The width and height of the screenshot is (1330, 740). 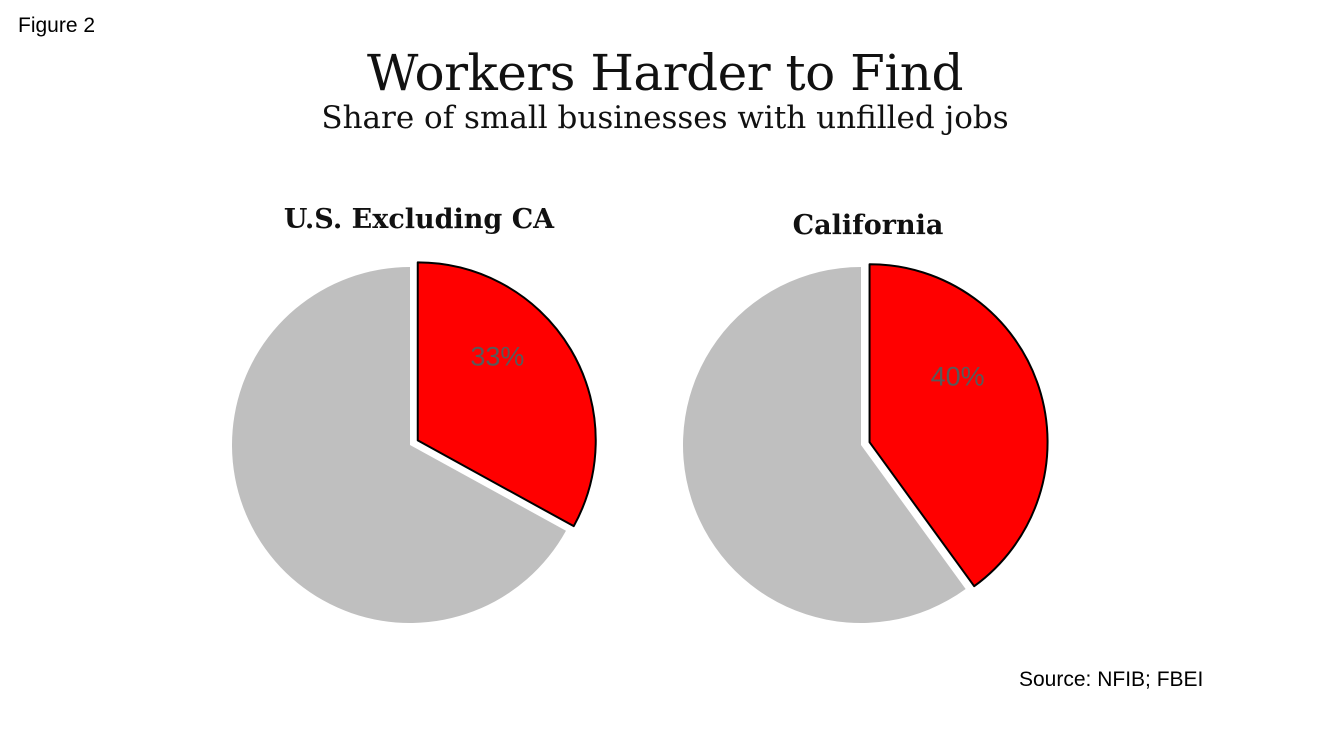 What do you see at coordinates (1111, 679) in the screenshot?
I see `source-note: Source: NFIB; FBEI` at bounding box center [1111, 679].